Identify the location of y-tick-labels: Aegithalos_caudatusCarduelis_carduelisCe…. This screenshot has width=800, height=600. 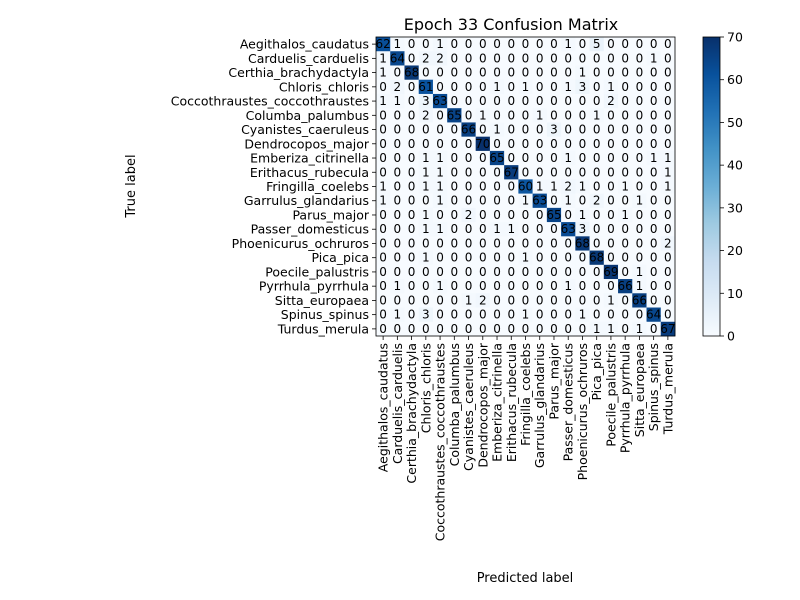
(273, 186).